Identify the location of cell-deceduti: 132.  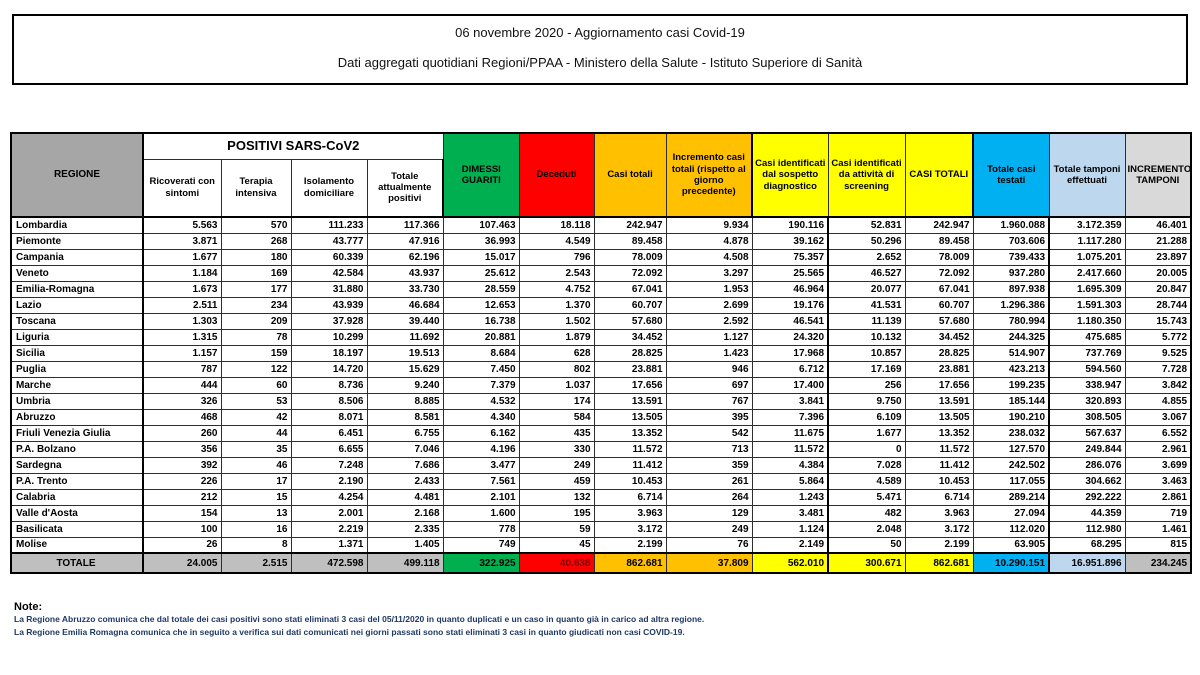
(556, 497).